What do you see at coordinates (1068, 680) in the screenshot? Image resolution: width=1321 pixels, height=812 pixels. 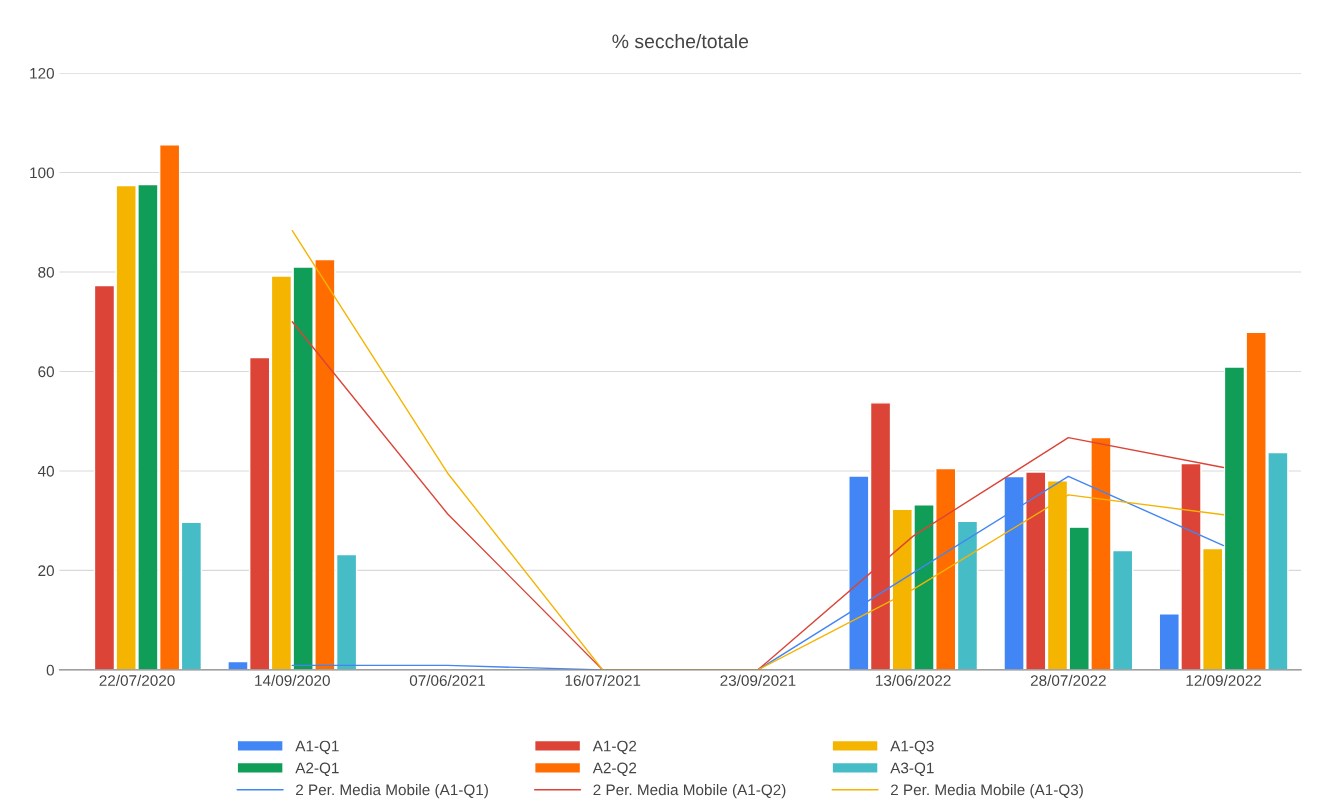 I see `x-tick-label: 28/07/2022` at bounding box center [1068, 680].